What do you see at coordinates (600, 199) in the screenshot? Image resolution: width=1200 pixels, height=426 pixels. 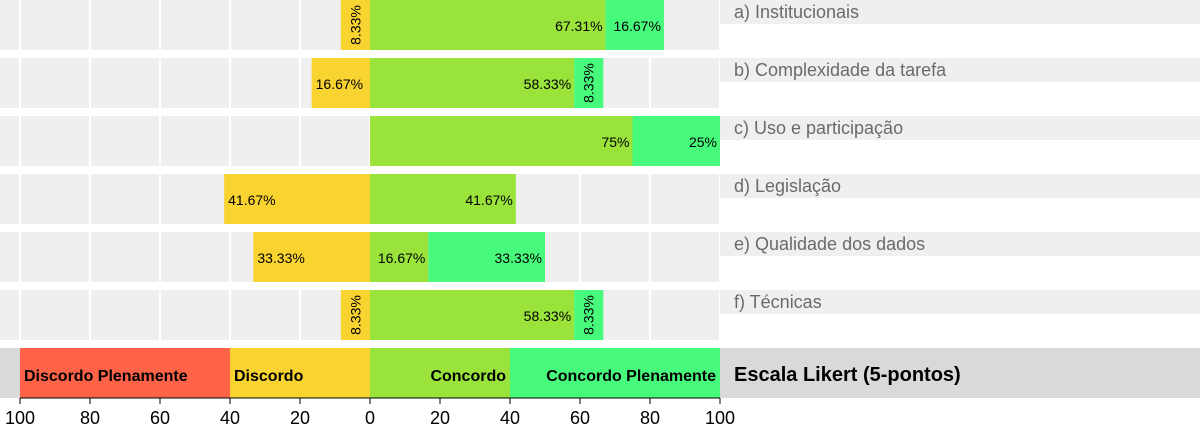 I see `row-4: d) Legislação 41.67% 41.67%` at bounding box center [600, 199].